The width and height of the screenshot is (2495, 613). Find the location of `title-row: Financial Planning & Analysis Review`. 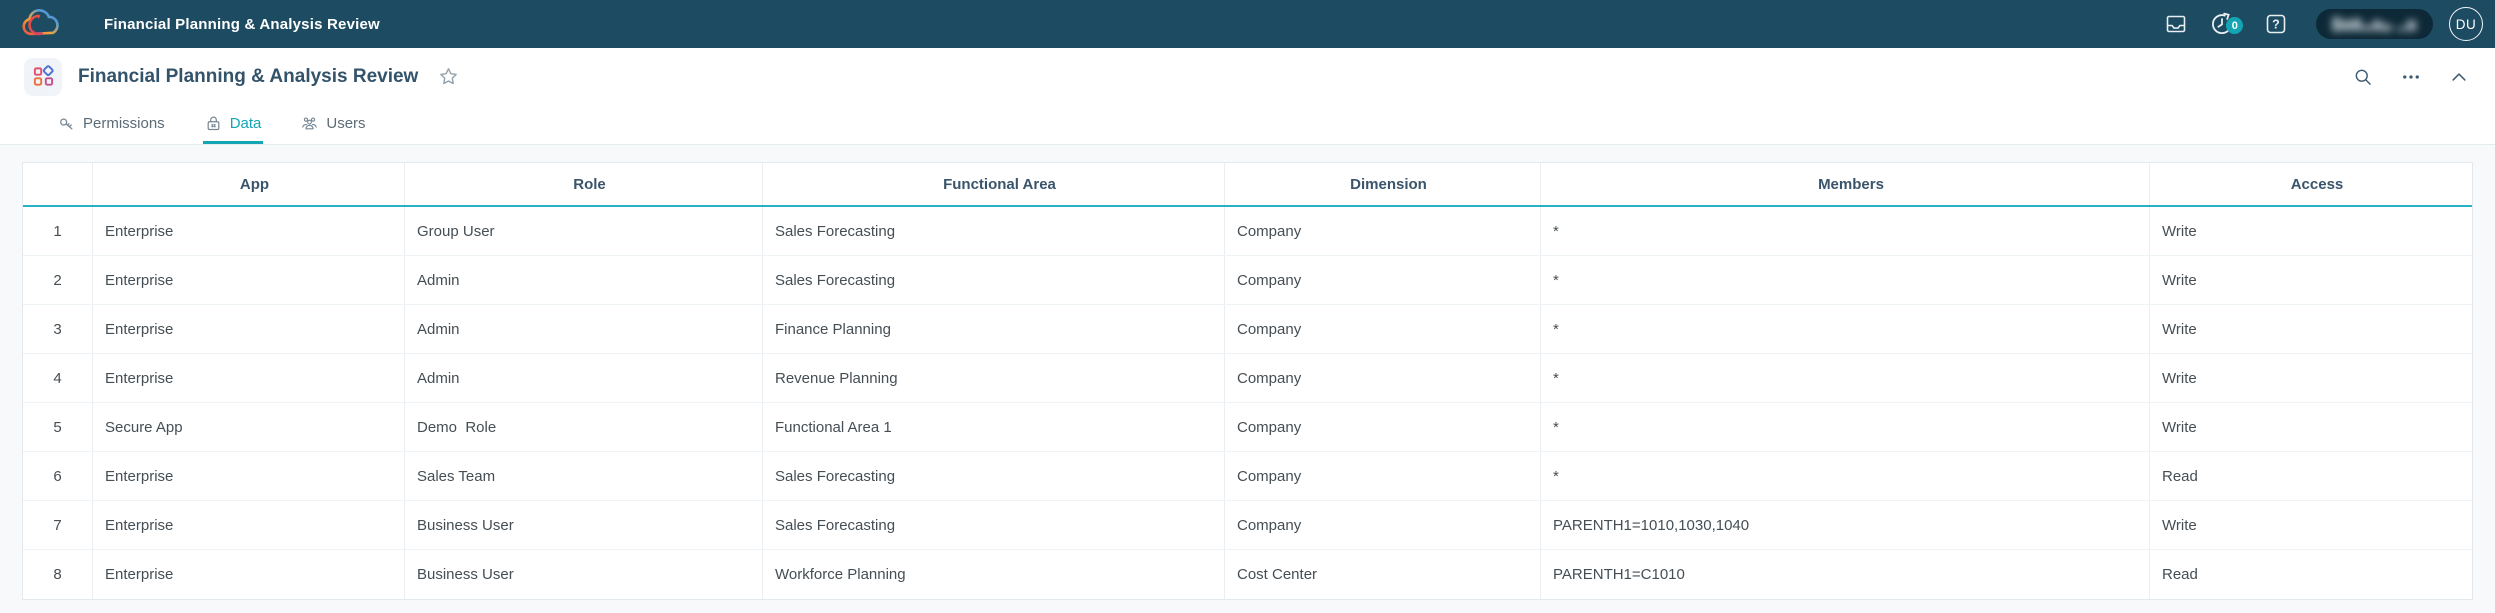

title-row: Financial Planning & Analysis Review is located at coordinates (1247, 76).